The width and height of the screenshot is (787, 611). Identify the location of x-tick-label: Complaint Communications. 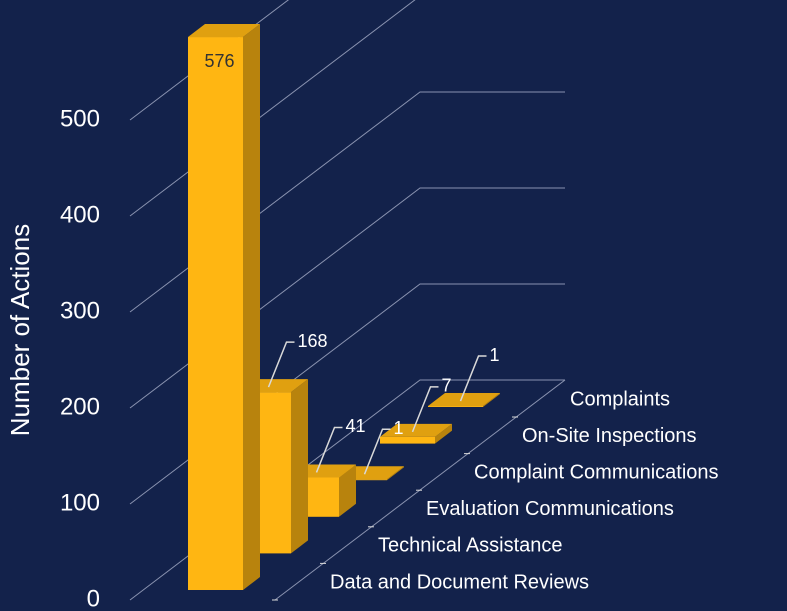
(596, 472).